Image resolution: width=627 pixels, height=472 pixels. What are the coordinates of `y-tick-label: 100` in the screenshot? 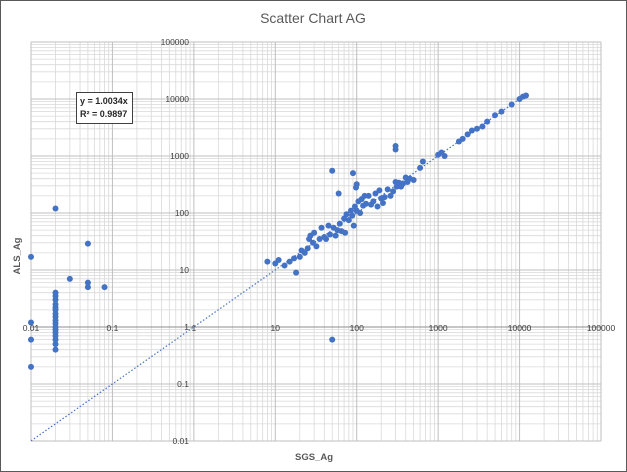 It's located at (182, 213).